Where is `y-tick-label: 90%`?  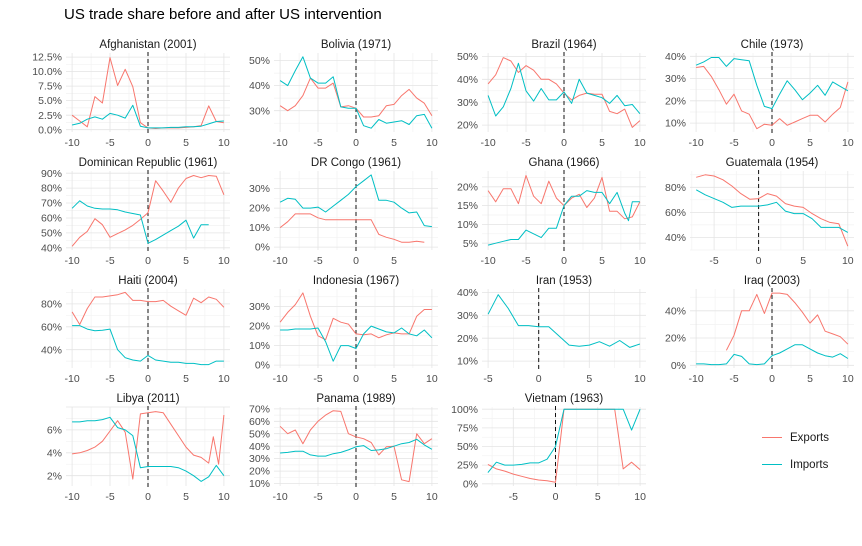
y-tick-label: 90% is located at coordinates (51, 174).